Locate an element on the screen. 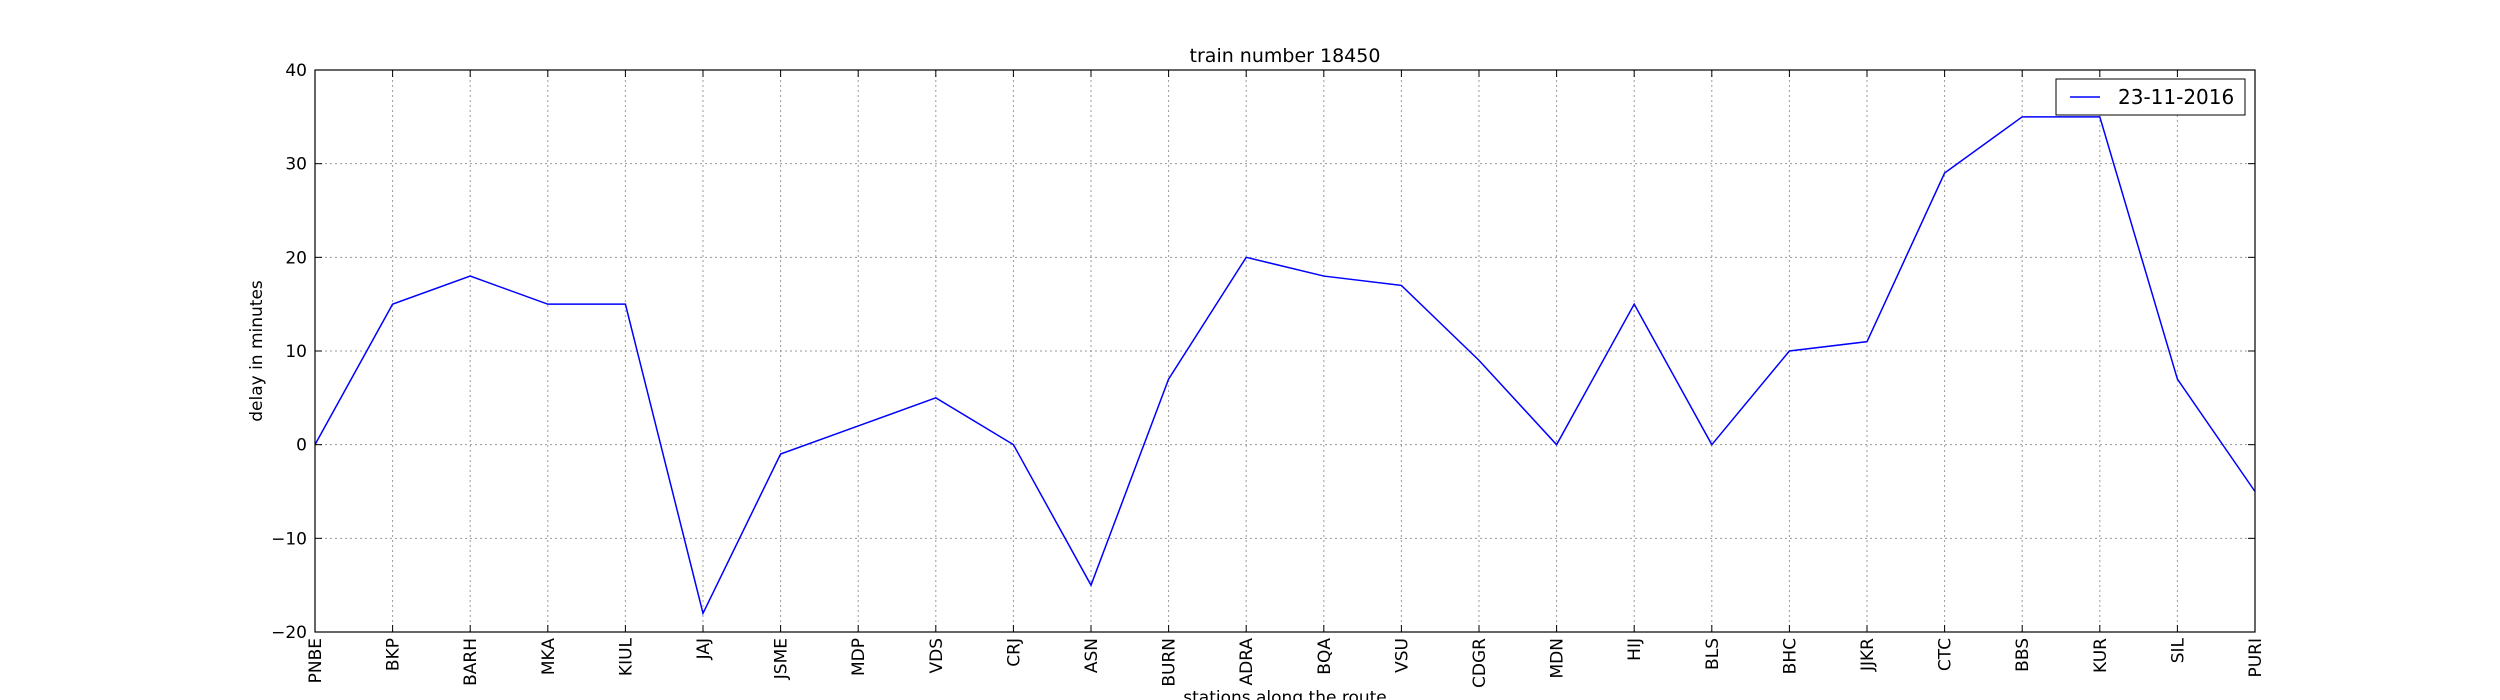 This screenshot has height=700, width=2500. x-tick-label: BURN is located at coordinates (1170, 662).